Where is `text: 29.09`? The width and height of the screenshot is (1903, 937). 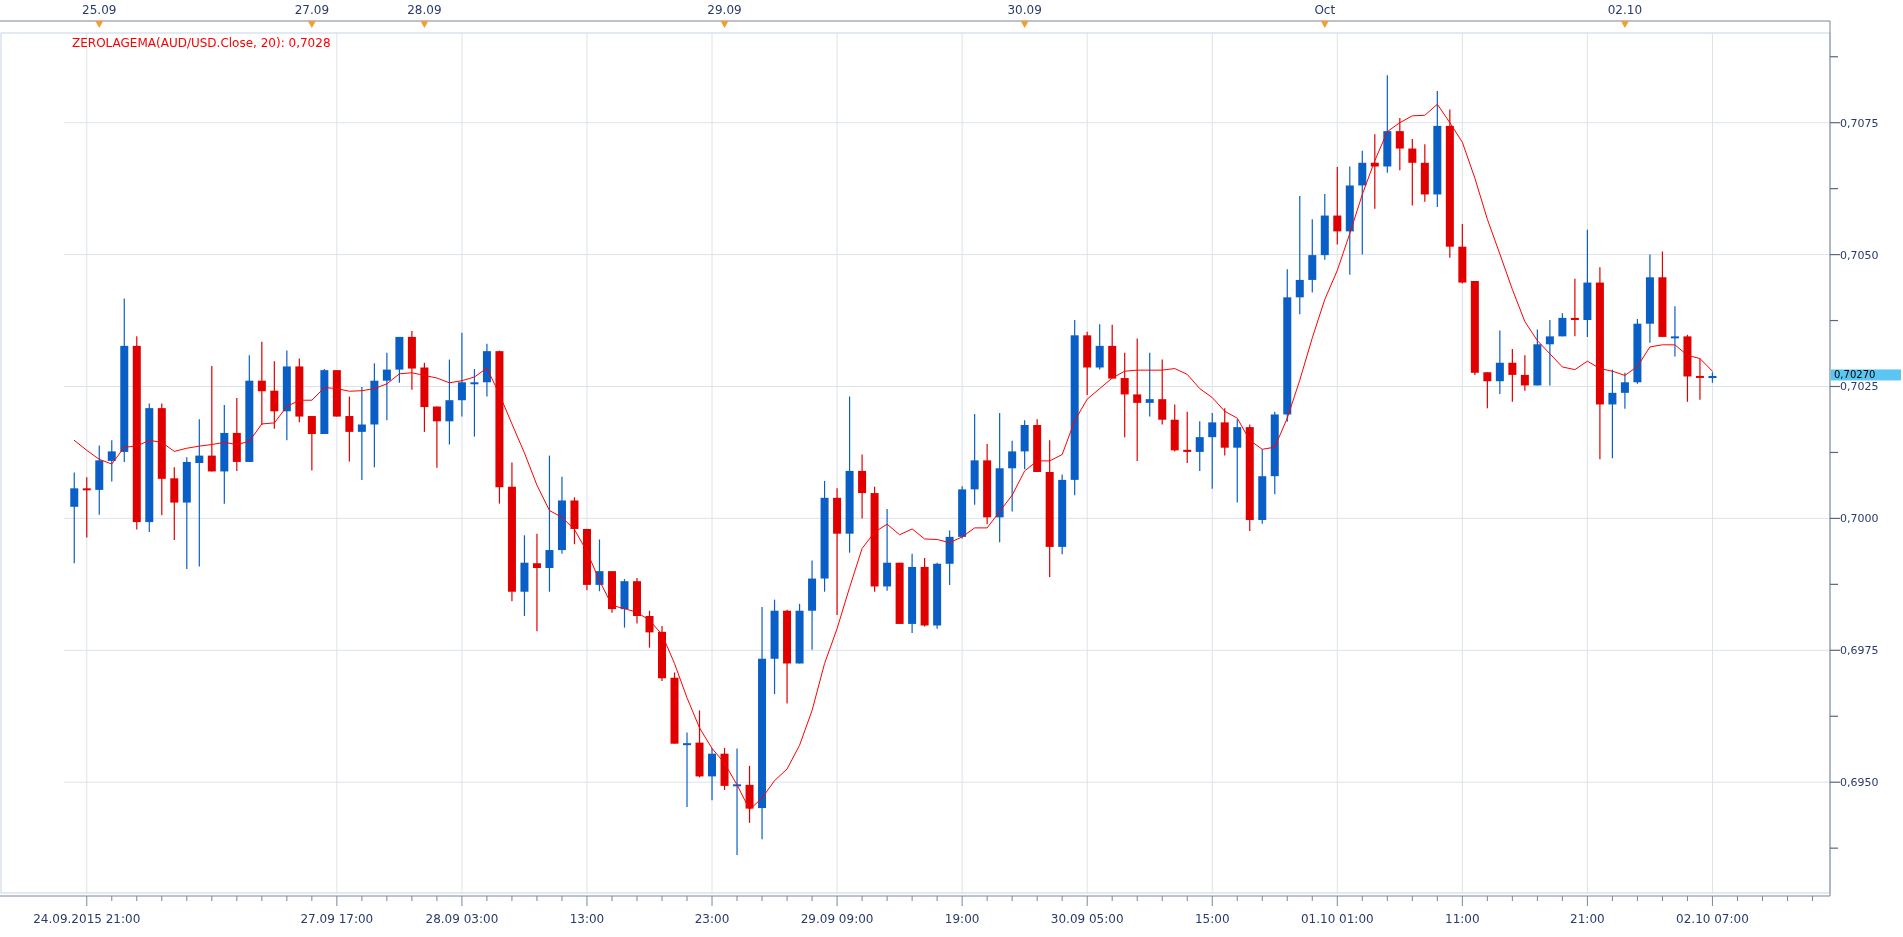 text: 29.09 is located at coordinates (724, 10).